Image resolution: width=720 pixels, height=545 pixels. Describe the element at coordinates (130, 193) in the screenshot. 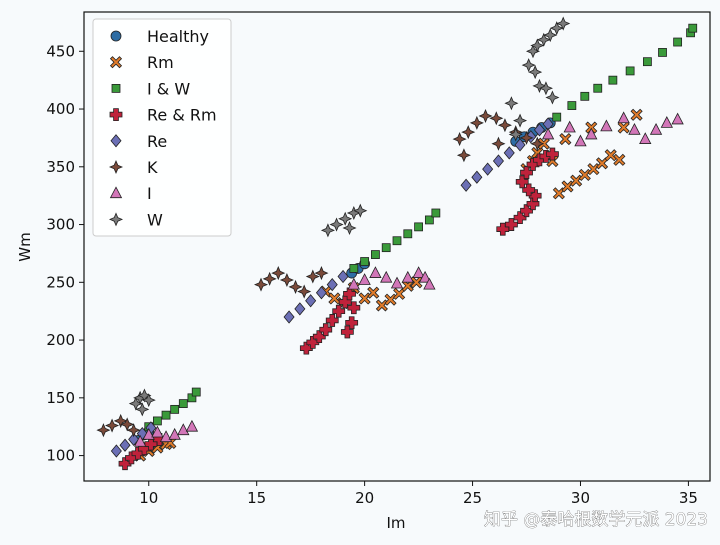

I see `legend-item: I` at that location.